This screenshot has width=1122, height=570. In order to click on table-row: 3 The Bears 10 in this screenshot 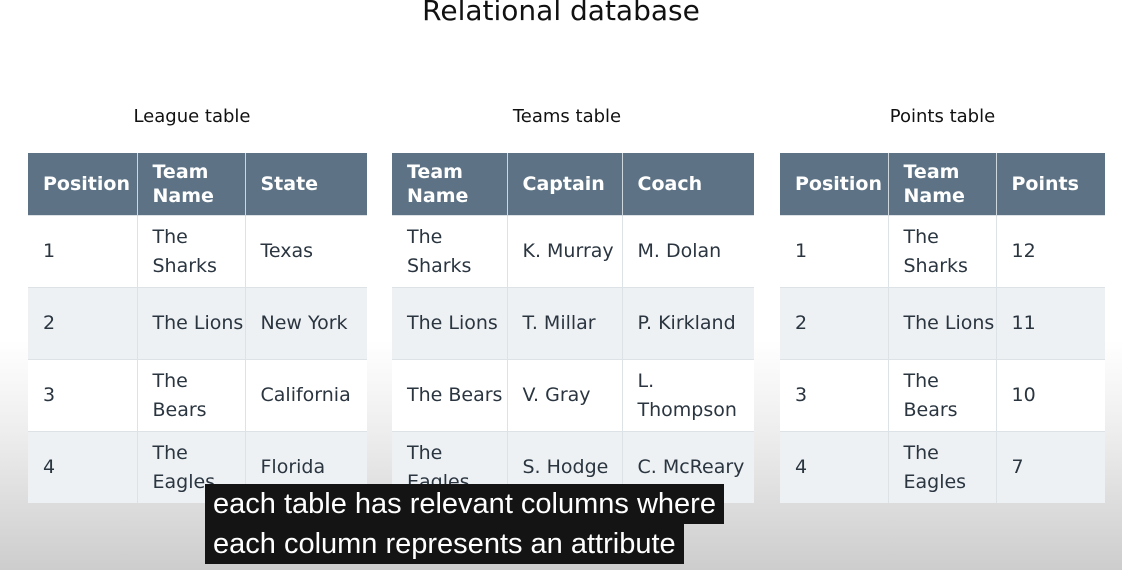, I will do `click(942, 395)`.